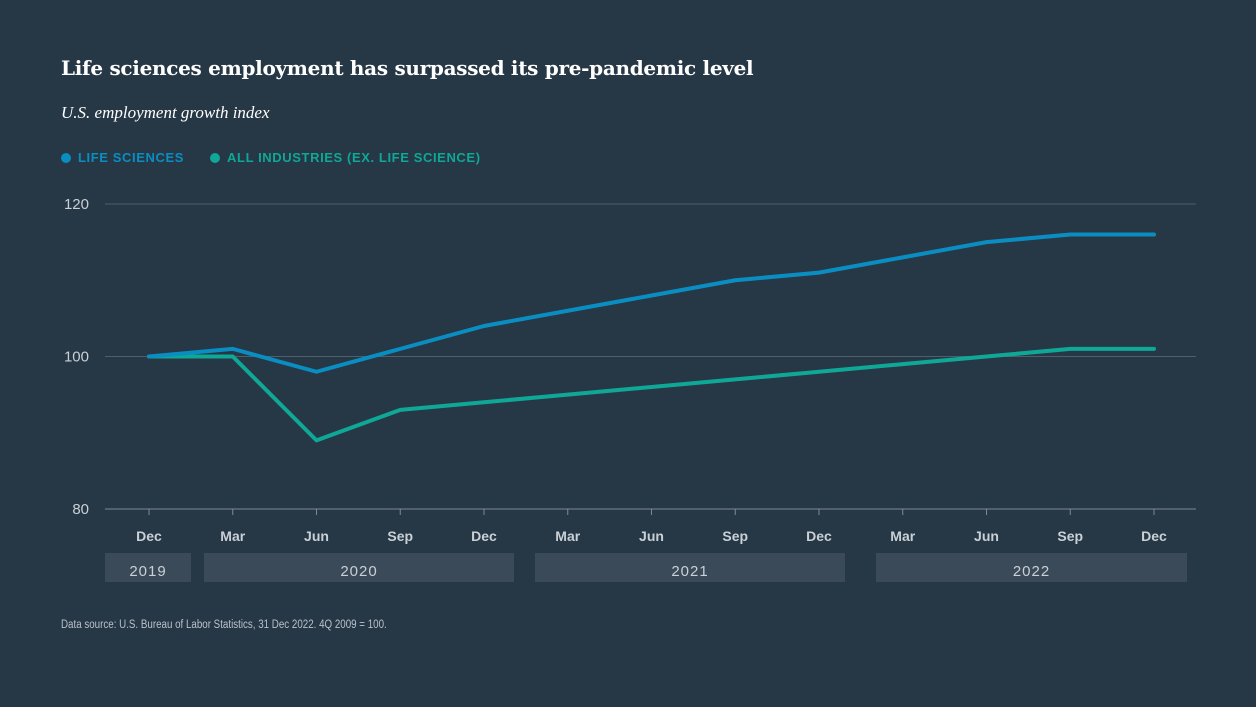  I want to click on legend-item-all-industries: ALL INDUSTRIES (EX. LIFE SCIENCE), so click(345, 157).